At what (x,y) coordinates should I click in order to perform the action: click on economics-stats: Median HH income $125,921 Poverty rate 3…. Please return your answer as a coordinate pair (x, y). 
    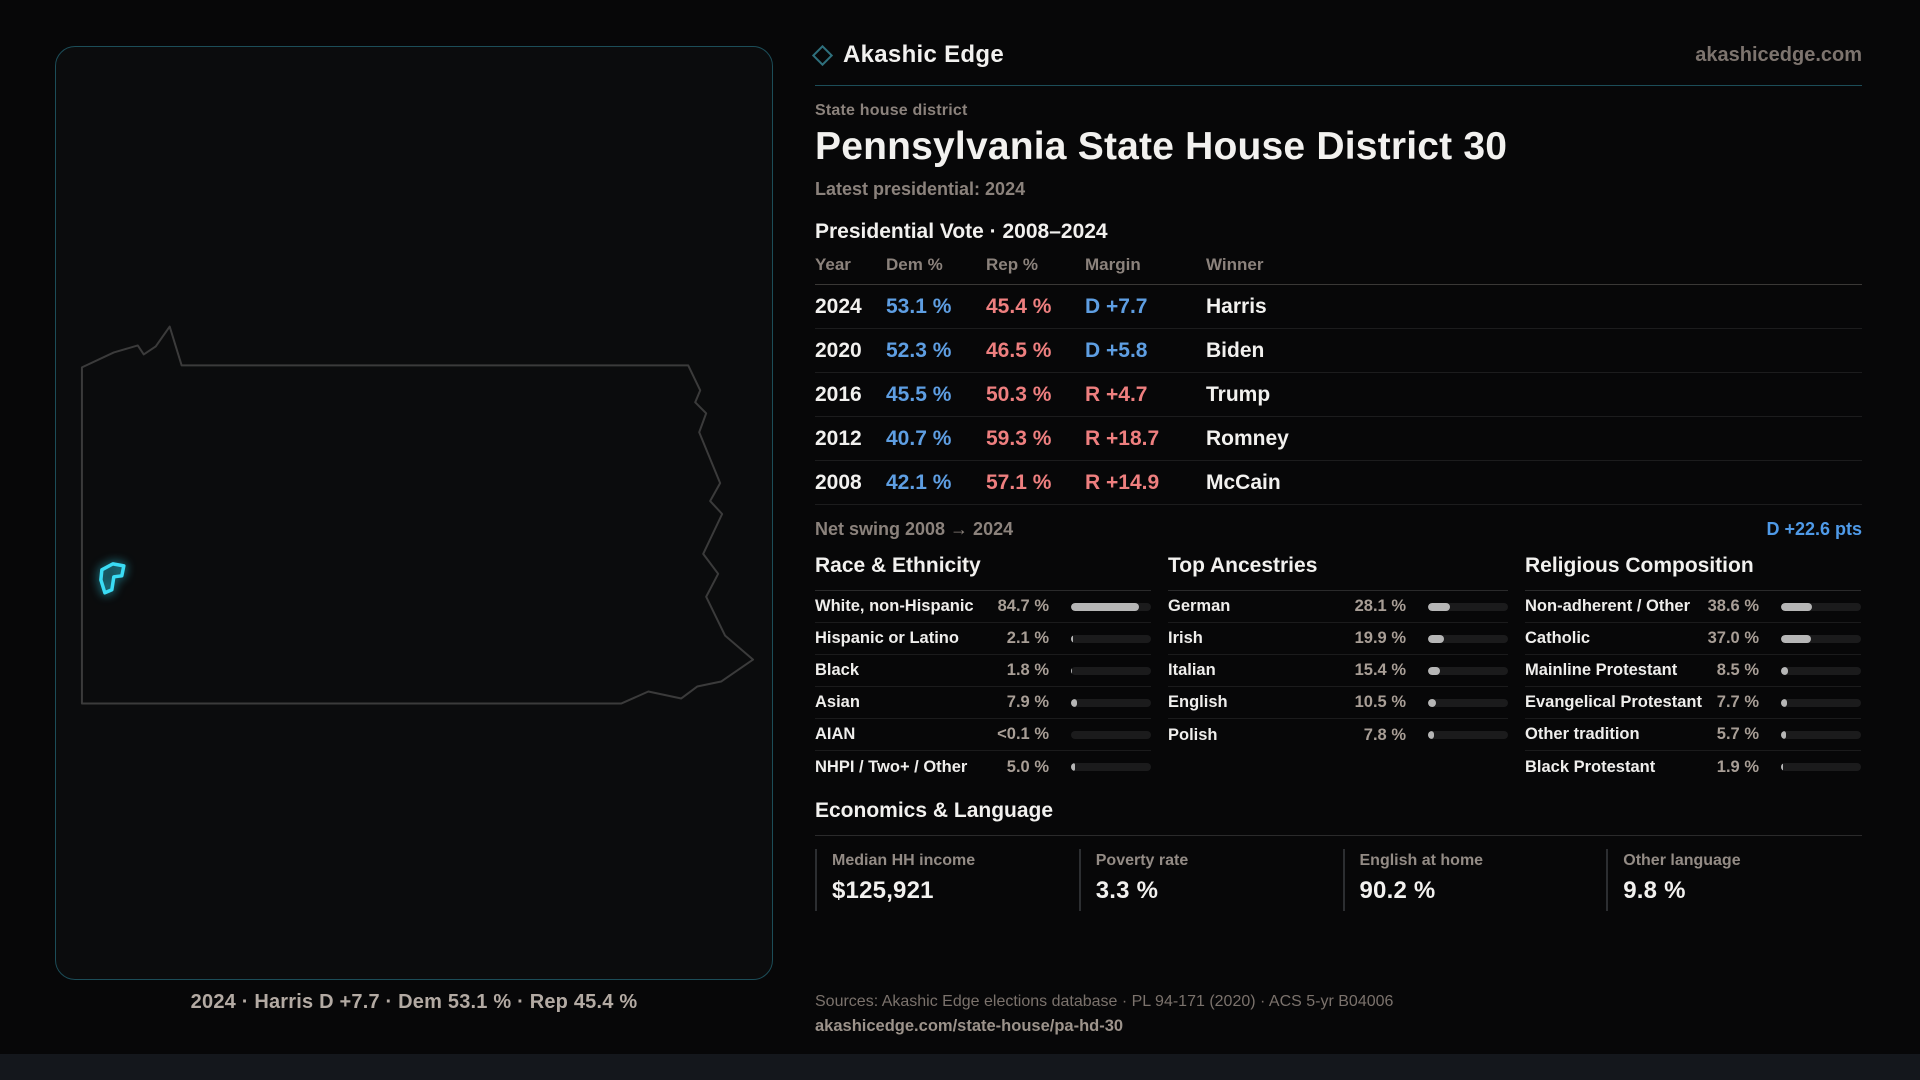
    Looking at the image, I should click on (1338, 880).